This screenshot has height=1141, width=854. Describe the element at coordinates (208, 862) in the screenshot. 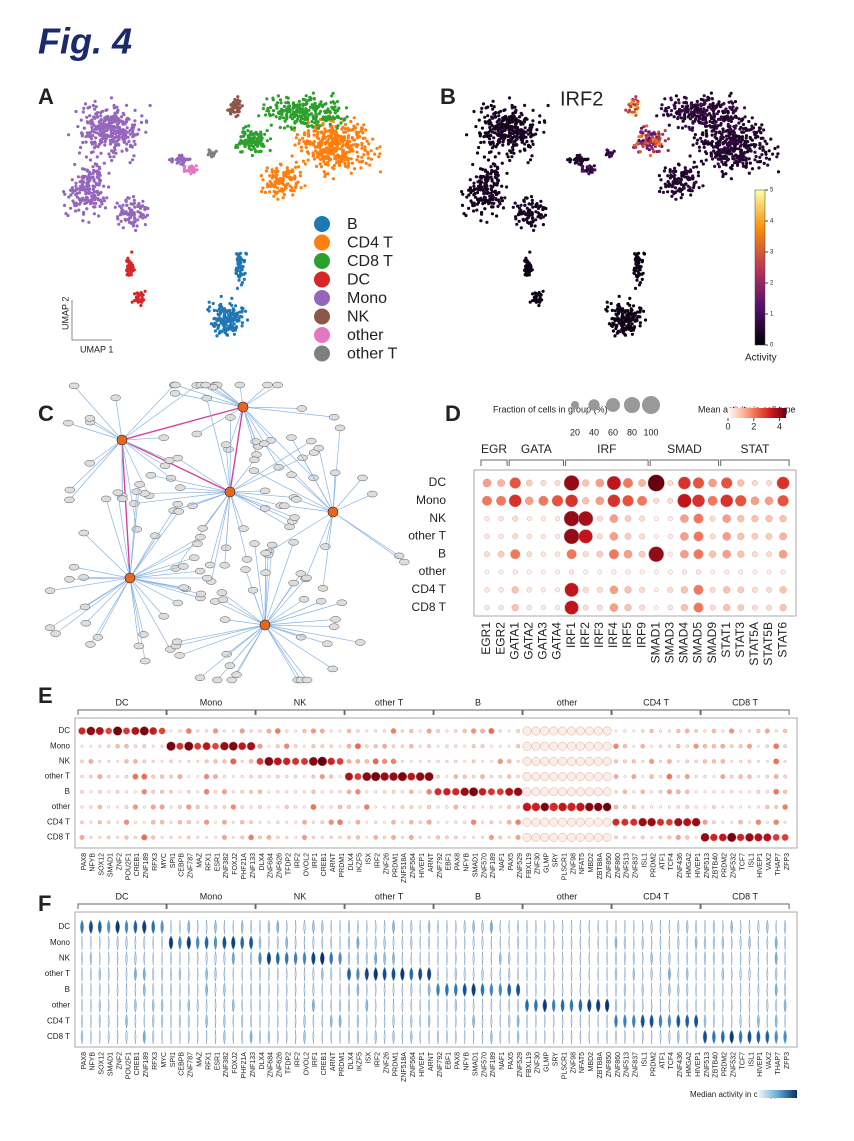

I see `gene-label: RFX1` at that location.